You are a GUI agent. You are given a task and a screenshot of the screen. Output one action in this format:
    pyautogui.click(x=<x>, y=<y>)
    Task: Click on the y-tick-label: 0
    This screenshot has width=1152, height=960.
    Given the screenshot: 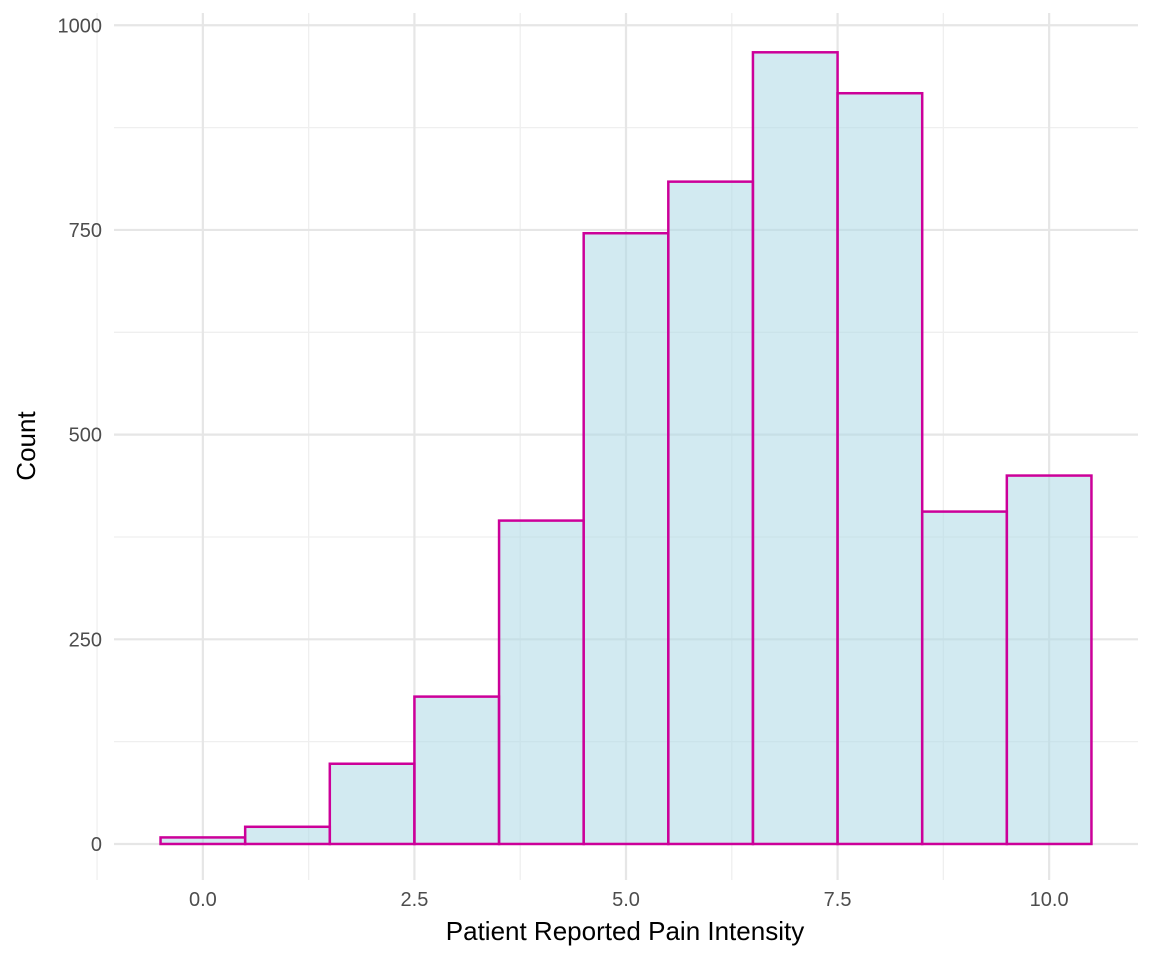 What is the action you would take?
    pyautogui.click(x=96, y=845)
    